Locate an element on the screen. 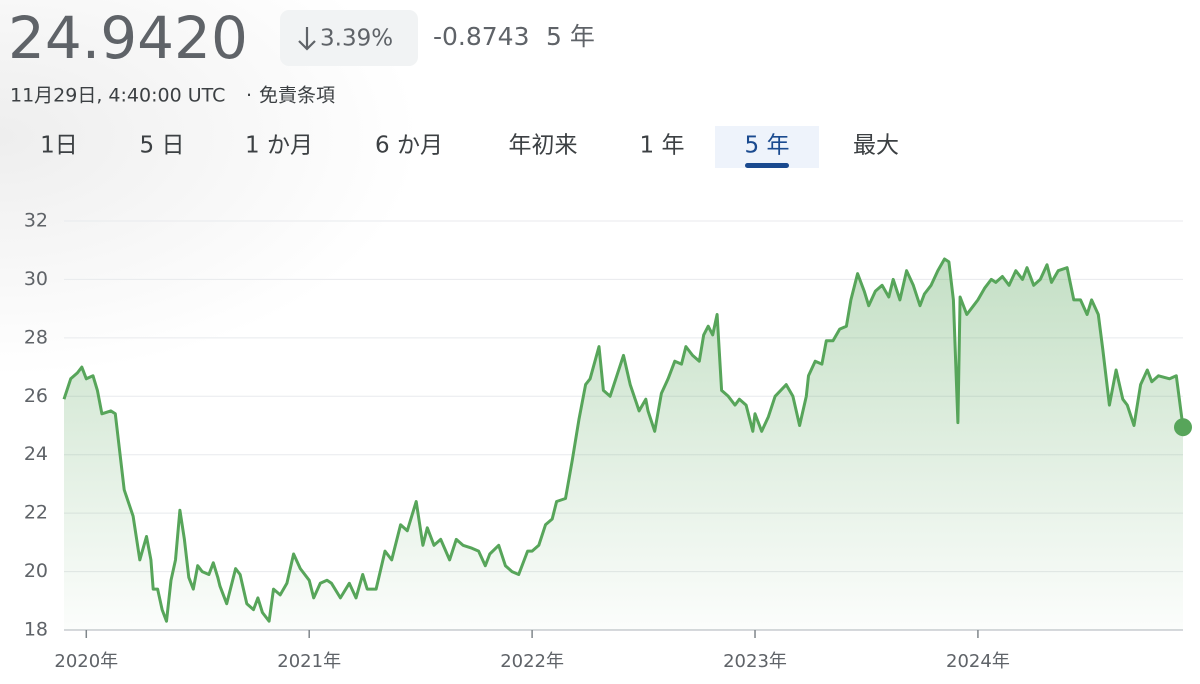 This screenshot has height=684, width=1200. x-tick-label: 2023年 is located at coordinates (755, 661).